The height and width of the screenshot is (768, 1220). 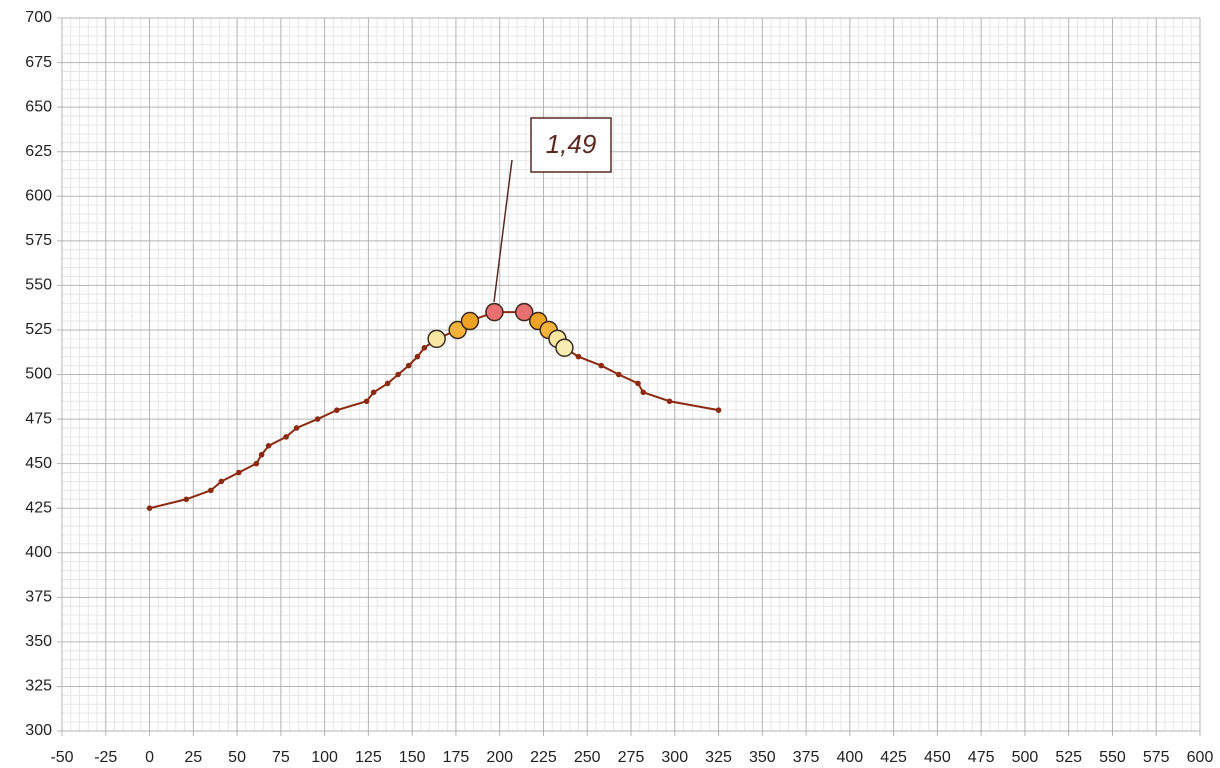 What do you see at coordinates (149, 757) in the screenshot?
I see `x-tick-label: 0` at bounding box center [149, 757].